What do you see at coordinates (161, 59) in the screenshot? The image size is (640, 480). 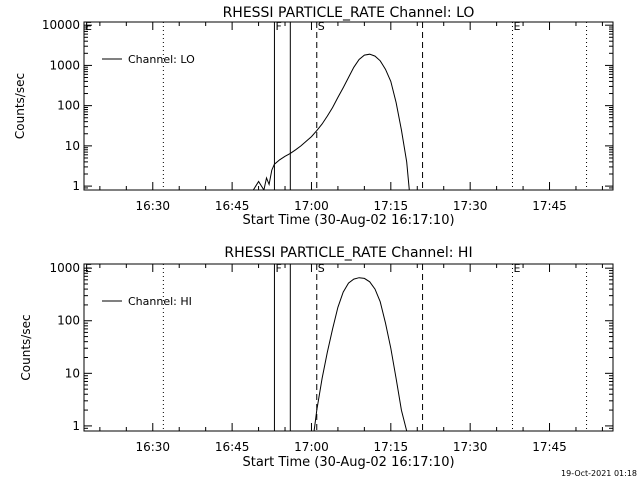 I see `legend-entry: Channel: LO` at bounding box center [161, 59].